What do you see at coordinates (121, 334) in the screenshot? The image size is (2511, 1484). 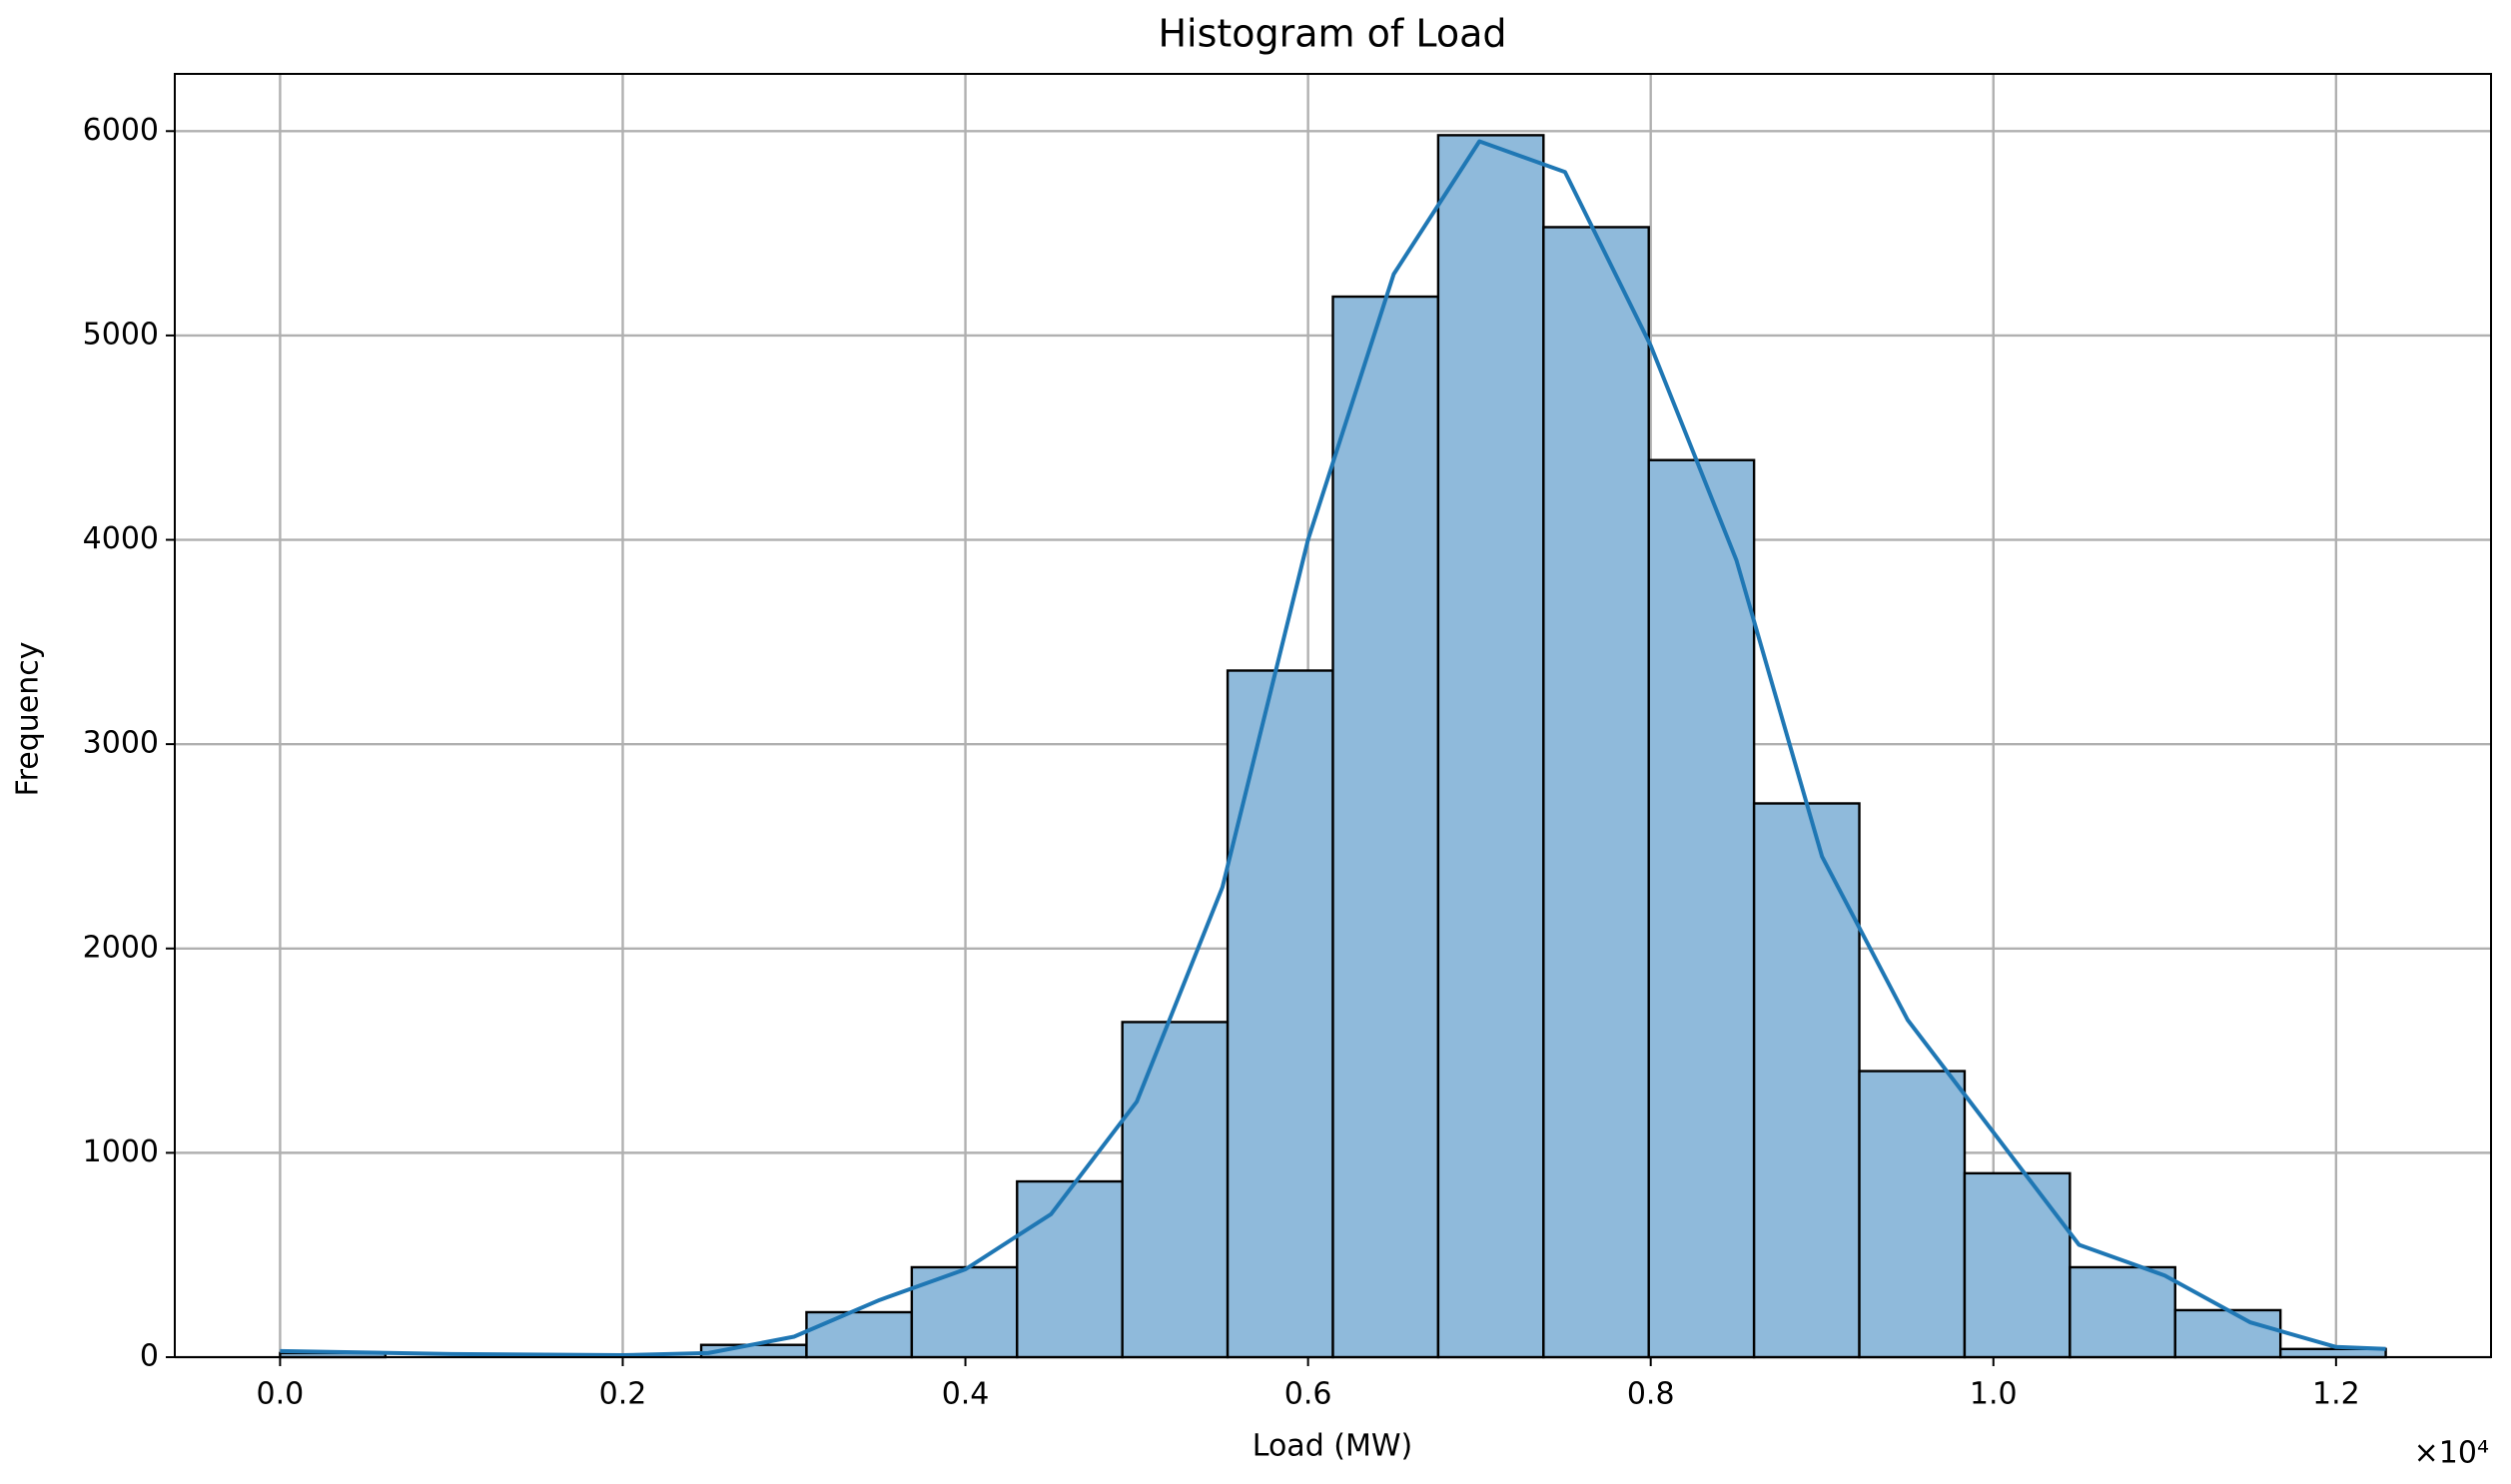 I see `y-tick-label: 5000` at bounding box center [121, 334].